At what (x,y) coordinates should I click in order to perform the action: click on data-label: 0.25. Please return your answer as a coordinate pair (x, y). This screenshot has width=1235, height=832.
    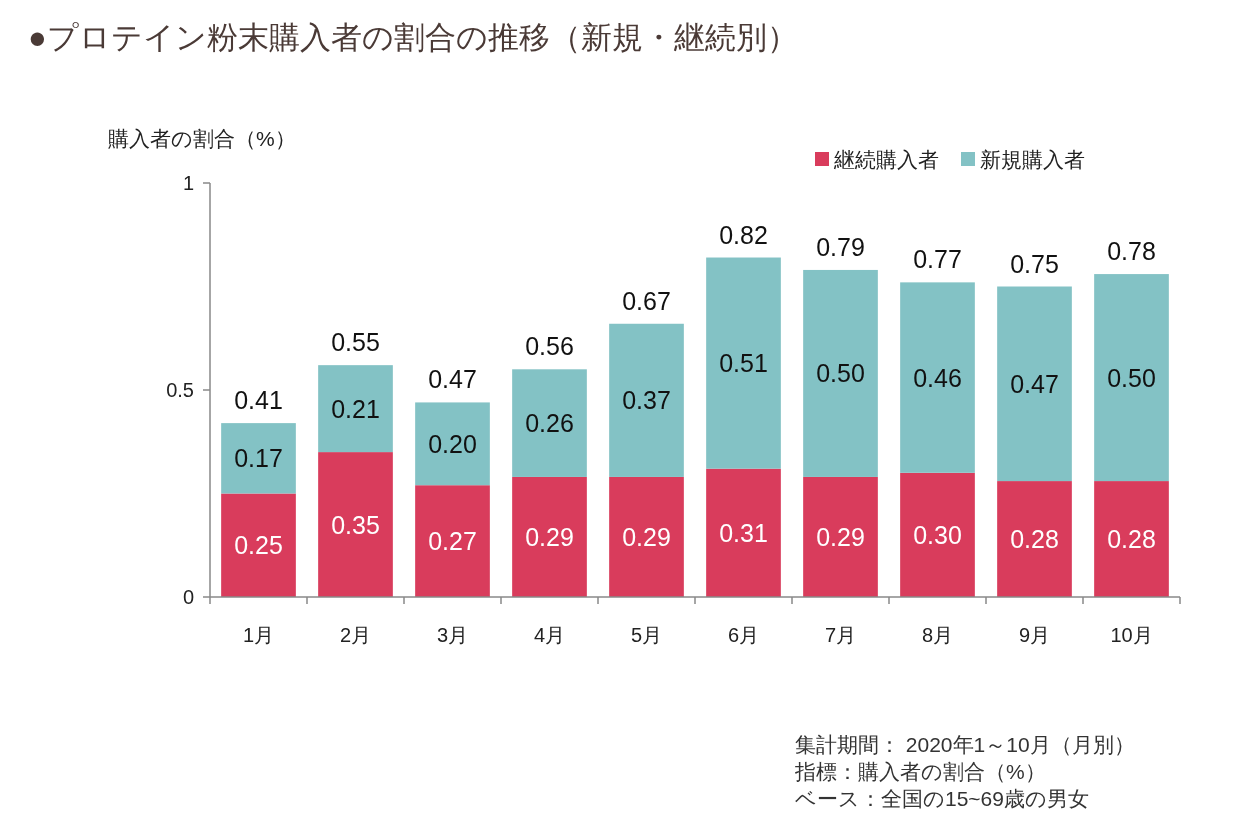
    Looking at the image, I should click on (258, 545).